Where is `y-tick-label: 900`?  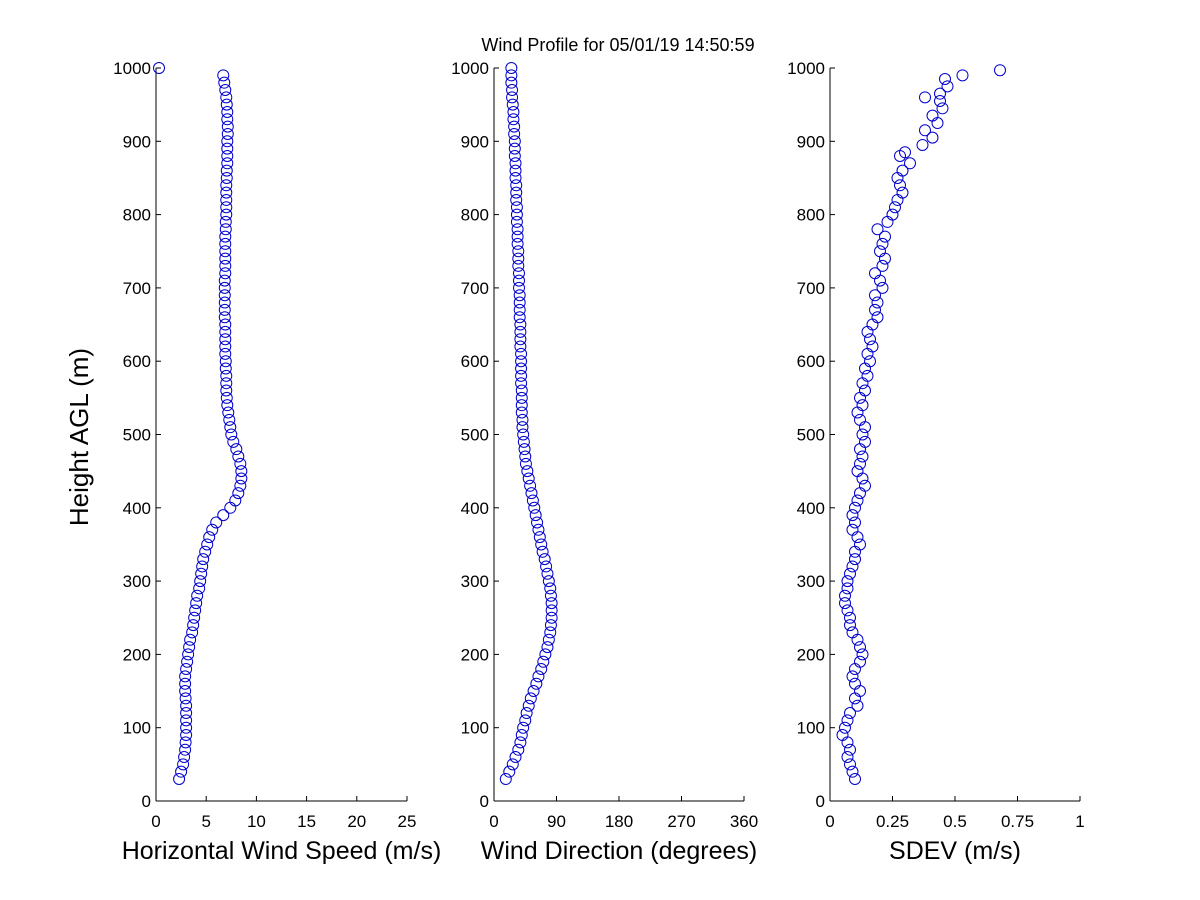 y-tick-label: 900 is located at coordinates (811, 141).